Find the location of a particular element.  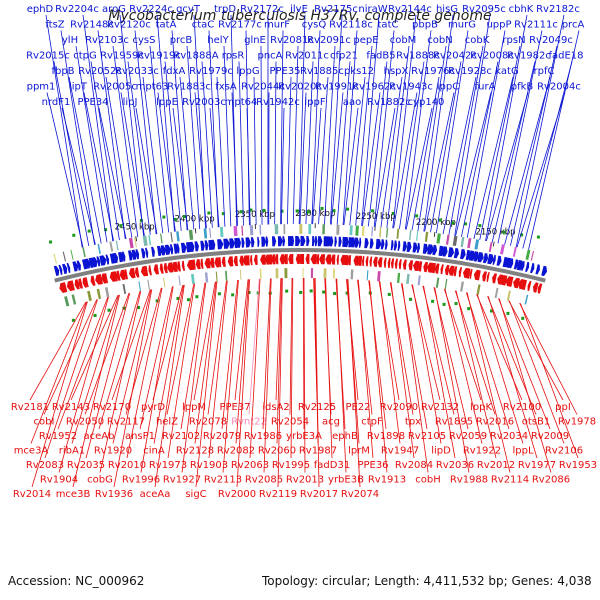

reverse-gene-label: aceAb is located at coordinates (99, 436).